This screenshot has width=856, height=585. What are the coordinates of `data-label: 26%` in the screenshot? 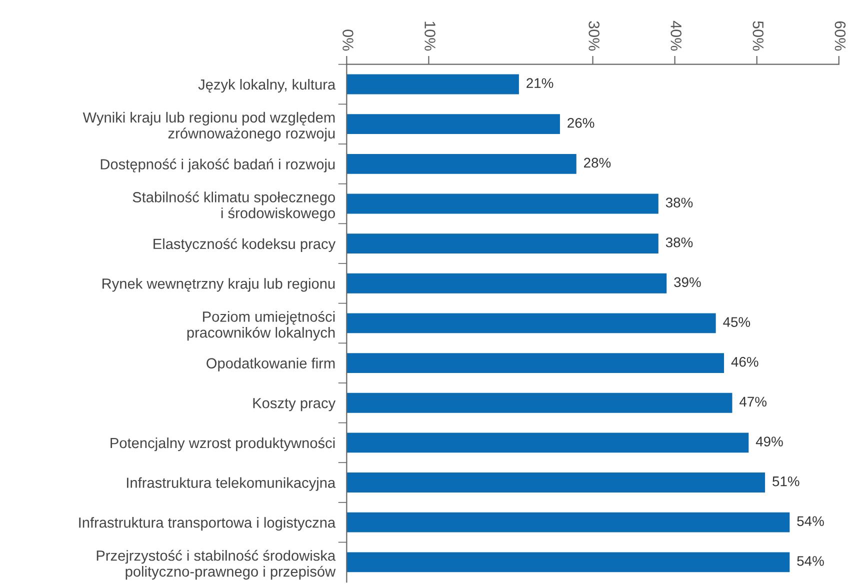 It's located at (581, 123).